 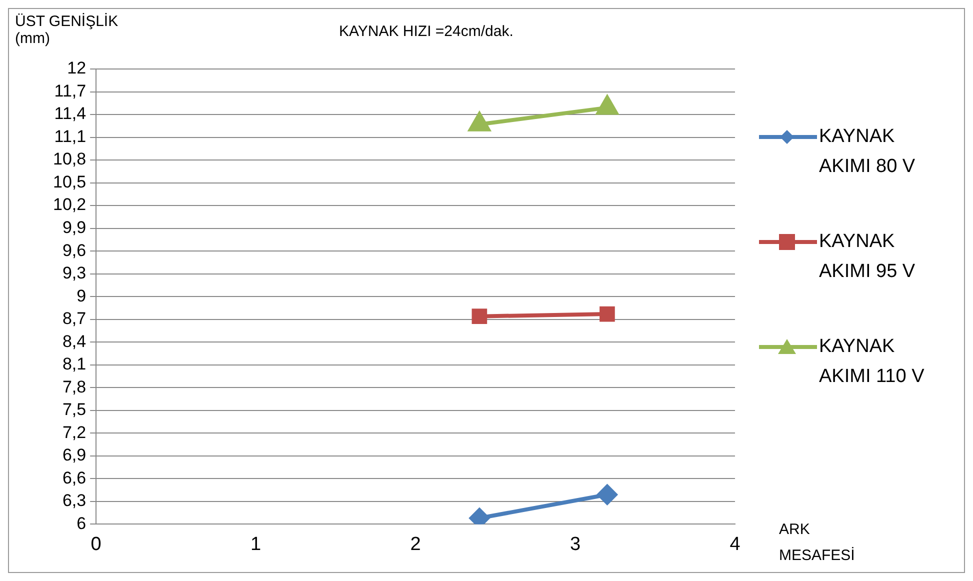 I want to click on y-tick-label: 8,4, so click(x=74, y=341).